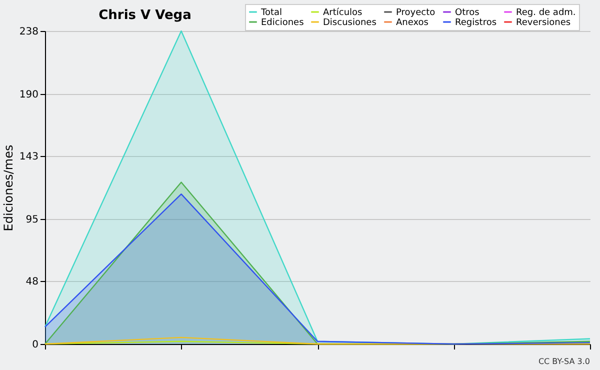  Describe the element at coordinates (32, 282) in the screenshot. I see `y-tick-label: 48` at that location.